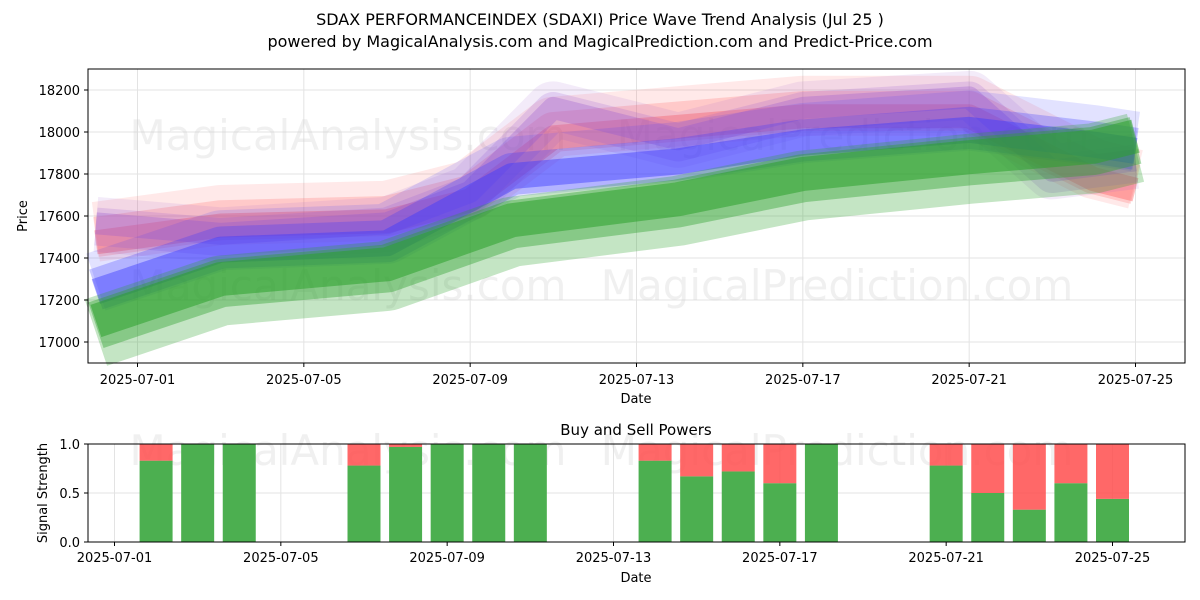  What do you see at coordinates (59, 91) in the screenshot?
I see `top-y-tick-label: 18200` at bounding box center [59, 91].